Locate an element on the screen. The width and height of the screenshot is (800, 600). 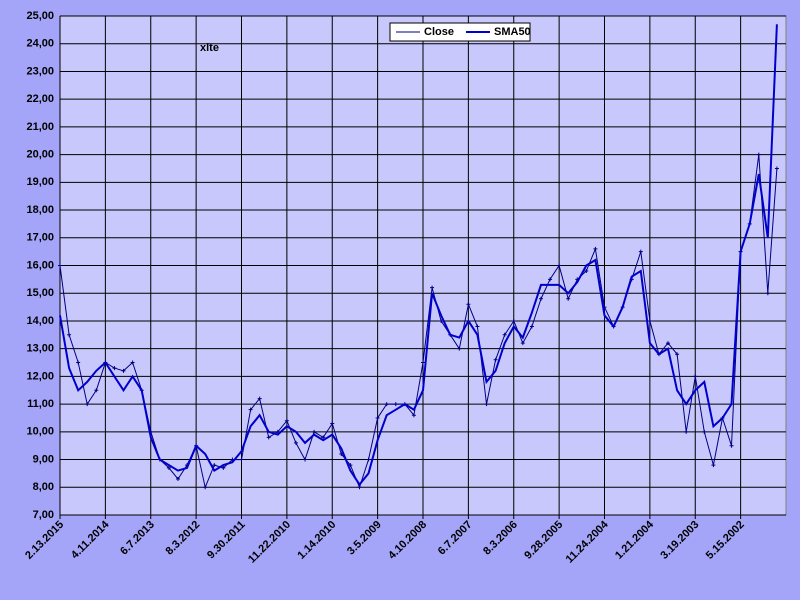
legend-box is located at coordinates (460, 32).